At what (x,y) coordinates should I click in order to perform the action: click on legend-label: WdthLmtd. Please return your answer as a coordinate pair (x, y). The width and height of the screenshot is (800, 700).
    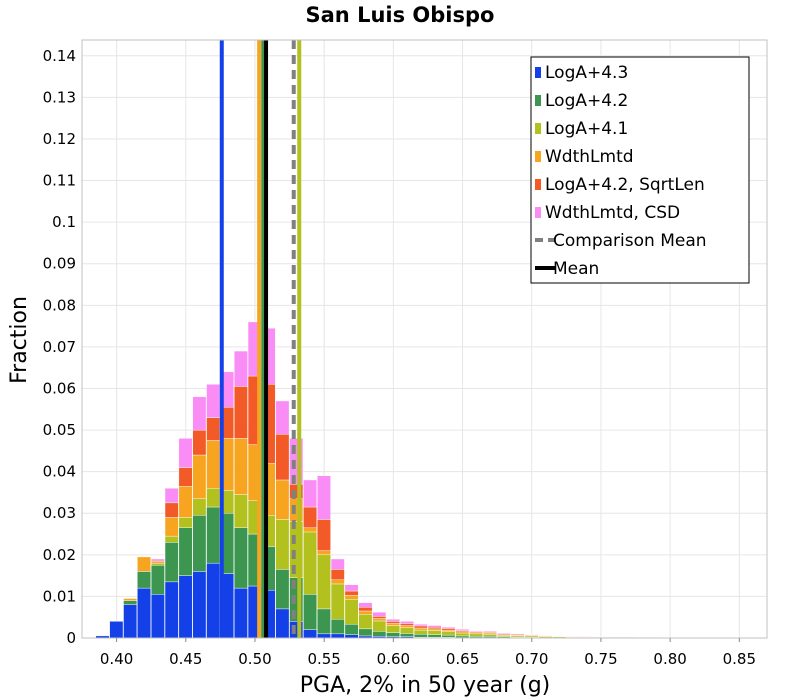
    Looking at the image, I should click on (589, 157).